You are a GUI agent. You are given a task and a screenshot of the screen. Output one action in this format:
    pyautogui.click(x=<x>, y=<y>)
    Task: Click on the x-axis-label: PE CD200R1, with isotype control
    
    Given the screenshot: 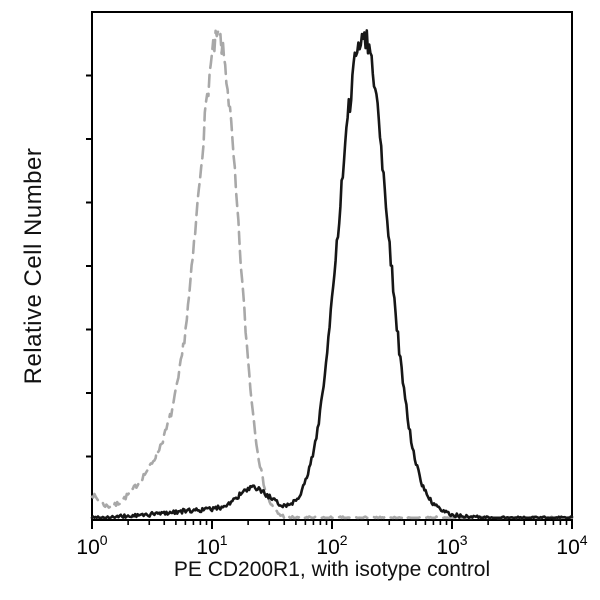 What is the action you would take?
    pyautogui.click(x=332, y=569)
    